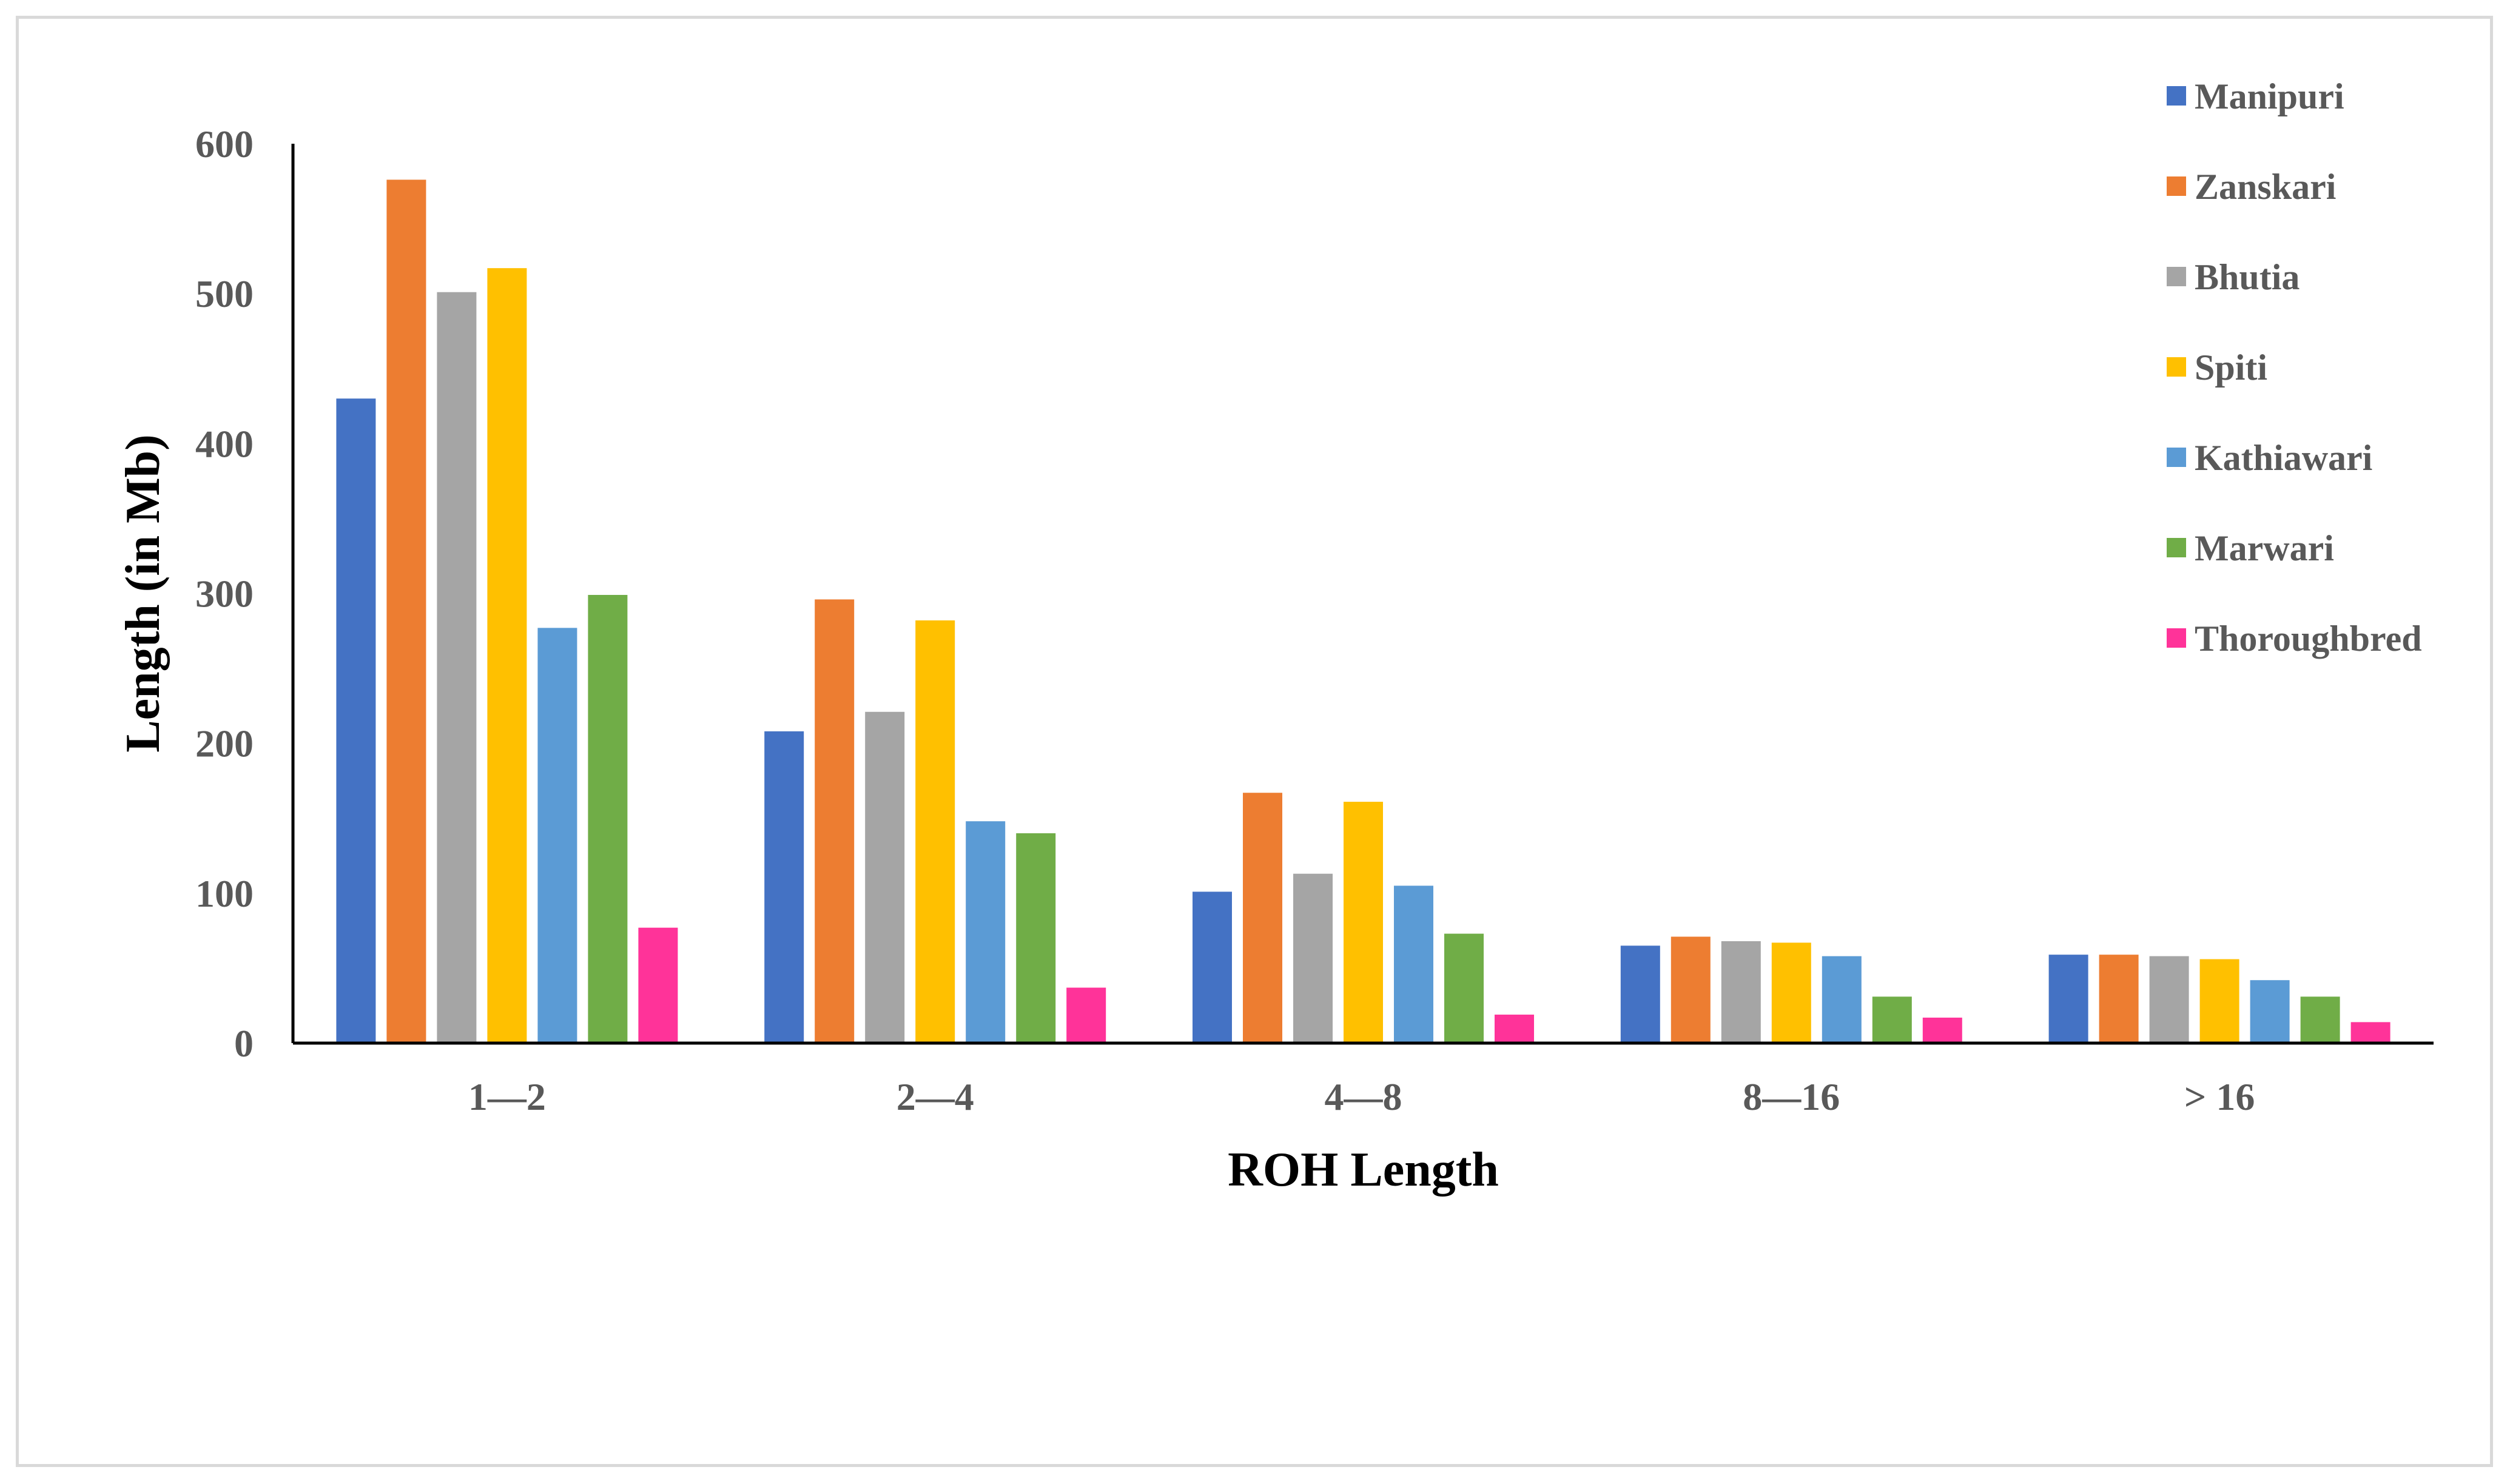  What do you see at coordinates (143, 593) in the screenshot?
I see `y-axis-title: Length (in Mb)` at bounding box center [143, 593].